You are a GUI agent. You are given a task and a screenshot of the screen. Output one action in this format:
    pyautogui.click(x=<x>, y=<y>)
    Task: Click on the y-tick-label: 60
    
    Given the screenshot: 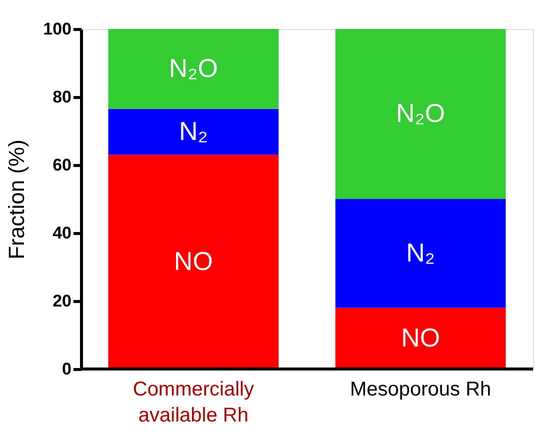 What is the action you would take?
    pyautogui.click(x=62, y=165)
    